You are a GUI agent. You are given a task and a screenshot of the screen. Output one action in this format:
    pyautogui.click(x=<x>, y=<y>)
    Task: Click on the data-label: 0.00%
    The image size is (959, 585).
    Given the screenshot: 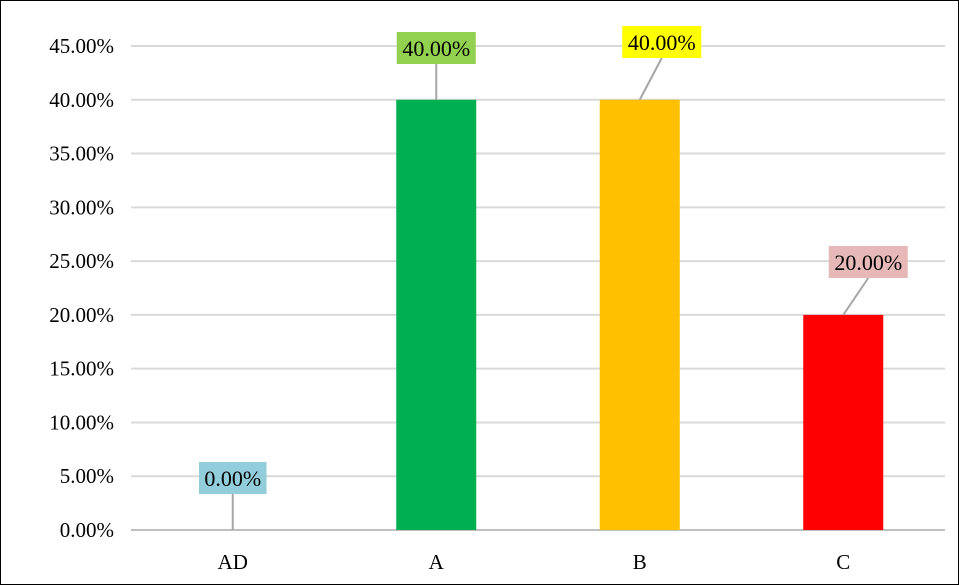 What is the action you would take?
    pyautogui.click(x=232, y=478)
    